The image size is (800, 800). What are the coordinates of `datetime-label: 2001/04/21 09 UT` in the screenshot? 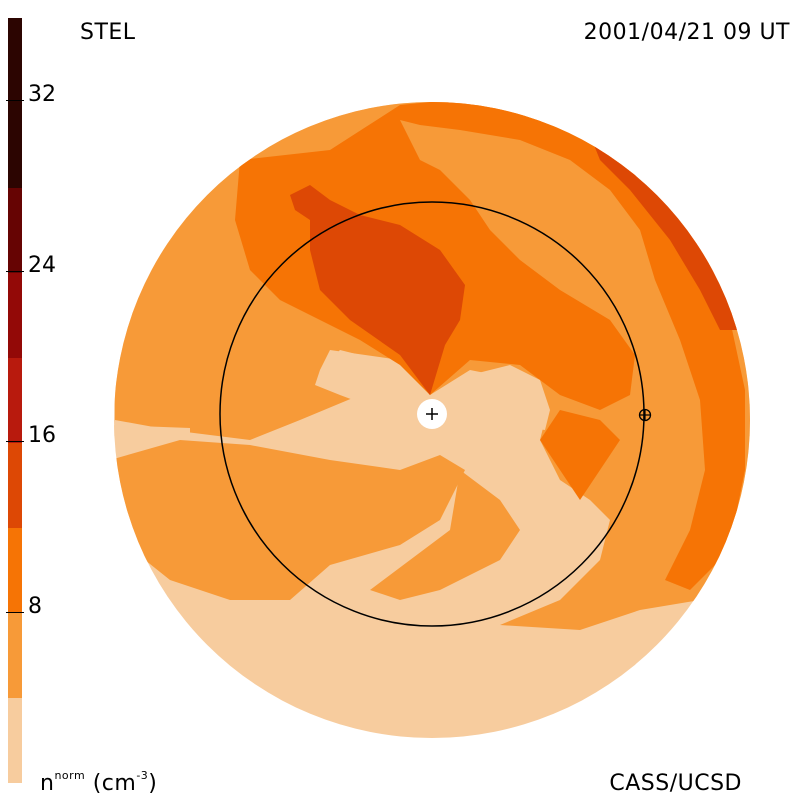 It's located at (686, 32).